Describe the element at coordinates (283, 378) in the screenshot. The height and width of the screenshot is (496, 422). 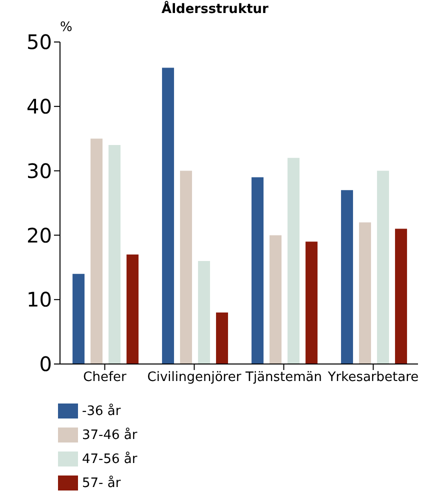
I see `x-tick-label: Tjänstemän` at that location.